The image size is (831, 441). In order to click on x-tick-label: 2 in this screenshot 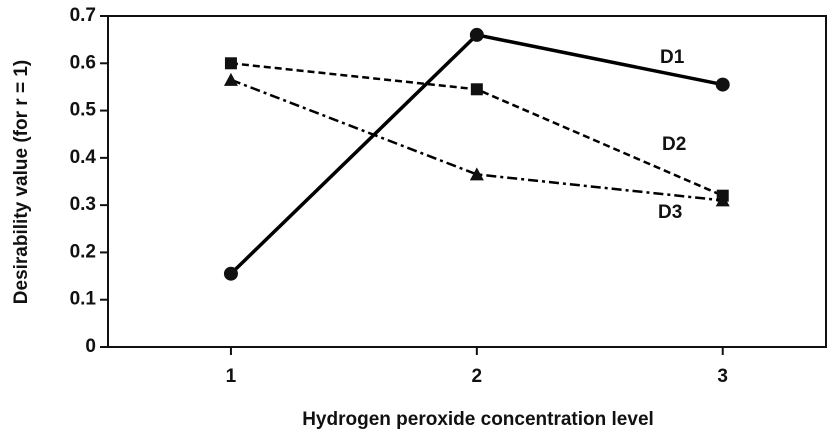, I will do `click(477, 376)`.